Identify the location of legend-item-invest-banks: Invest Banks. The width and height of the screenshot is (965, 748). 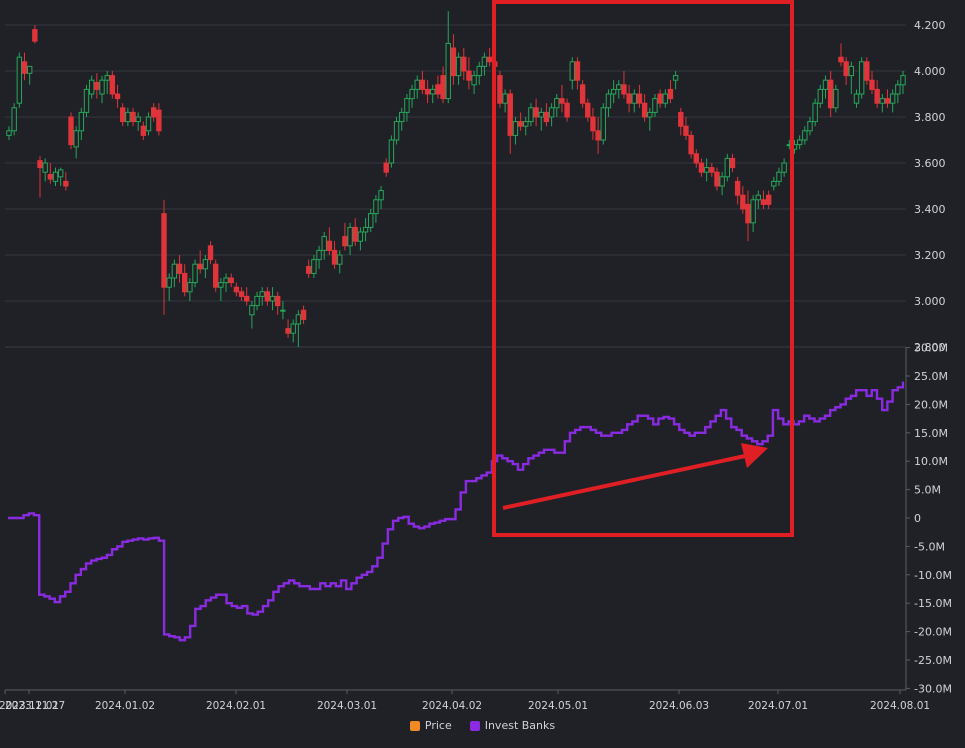
(512, 725).